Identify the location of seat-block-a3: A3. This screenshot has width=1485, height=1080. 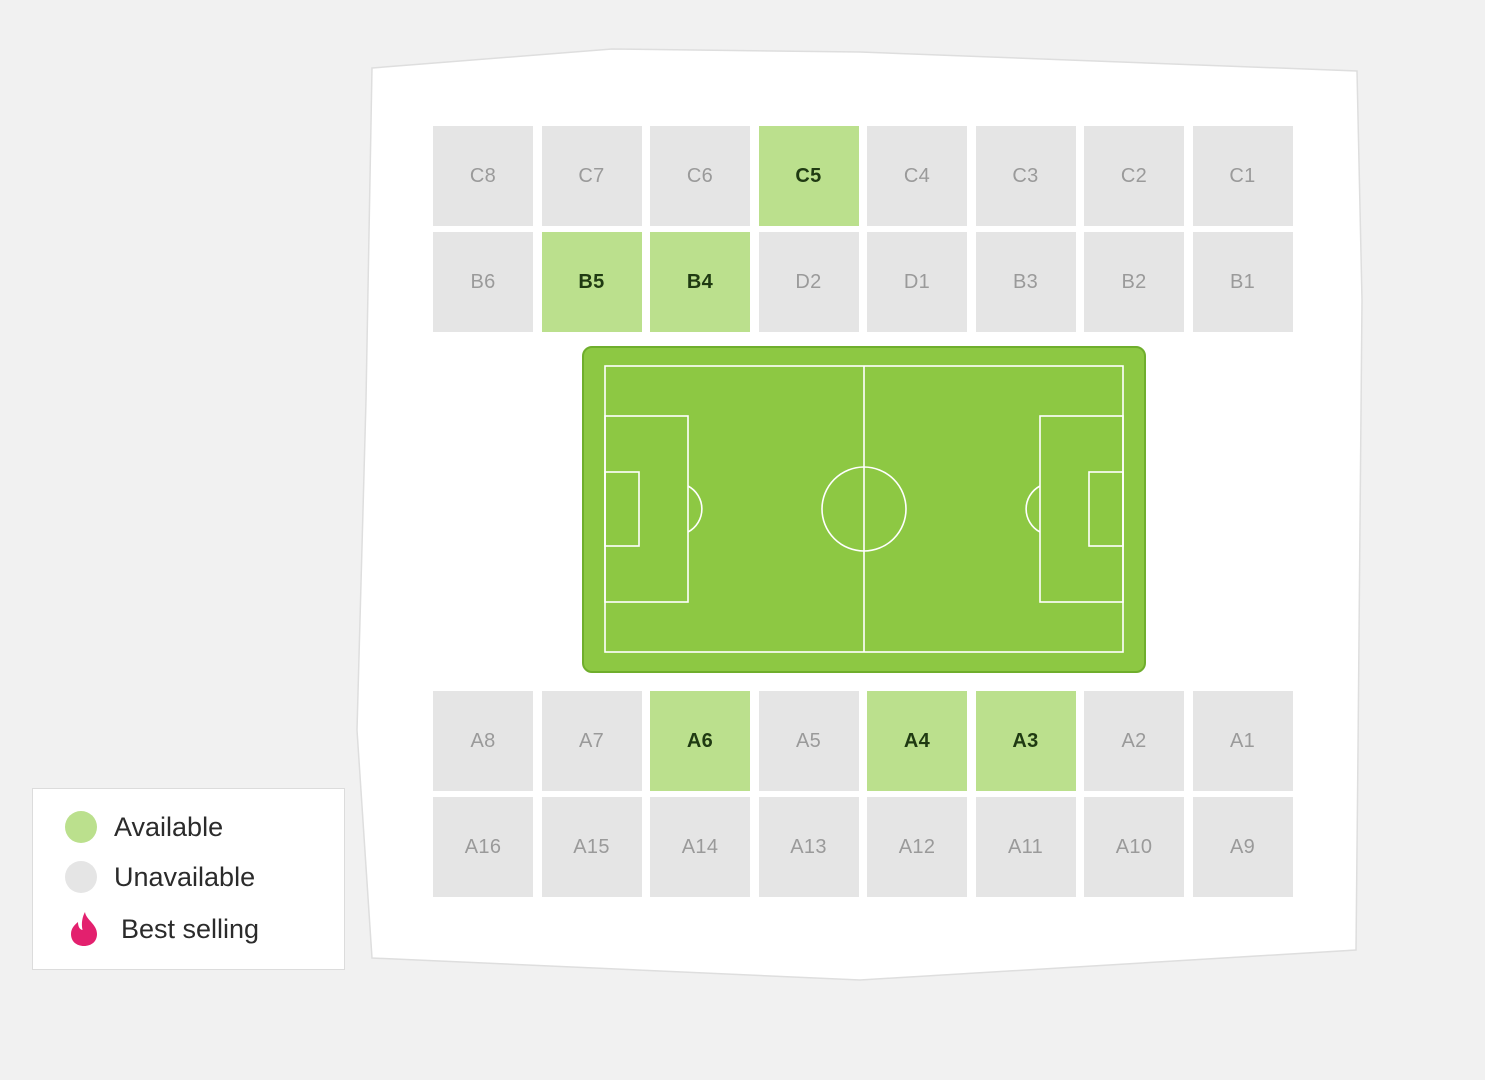
(1025, 741).